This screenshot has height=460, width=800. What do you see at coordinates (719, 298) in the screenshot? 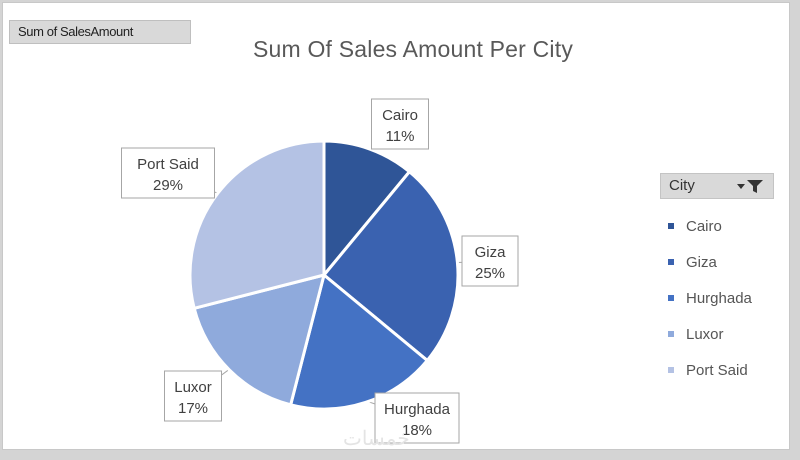
I see `legend-label: Hurghada` at bounding box center [719, 298].